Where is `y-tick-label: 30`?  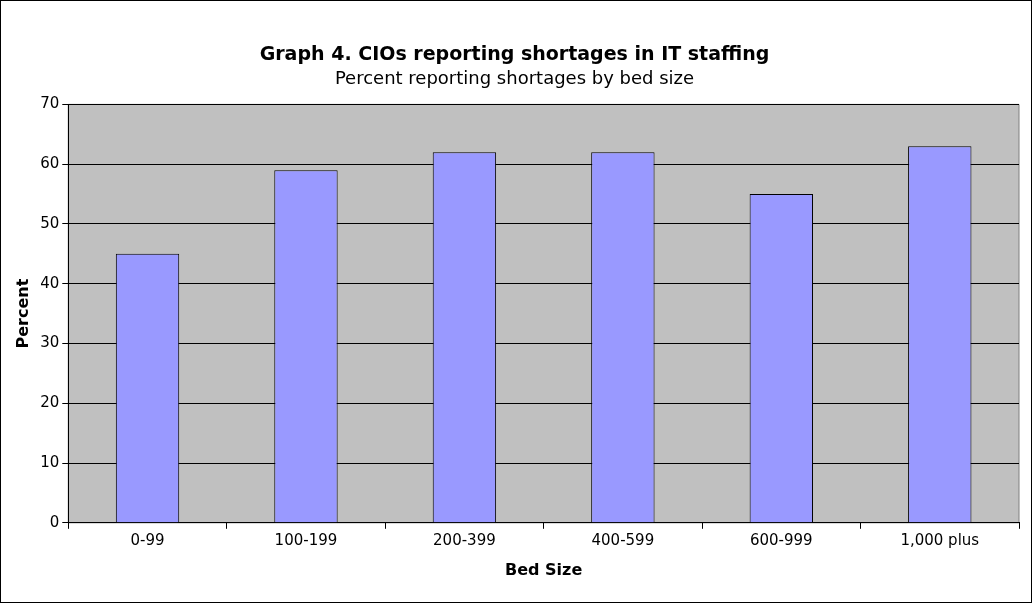
y-tick-label: 30 is located at coordinates (50, 342).